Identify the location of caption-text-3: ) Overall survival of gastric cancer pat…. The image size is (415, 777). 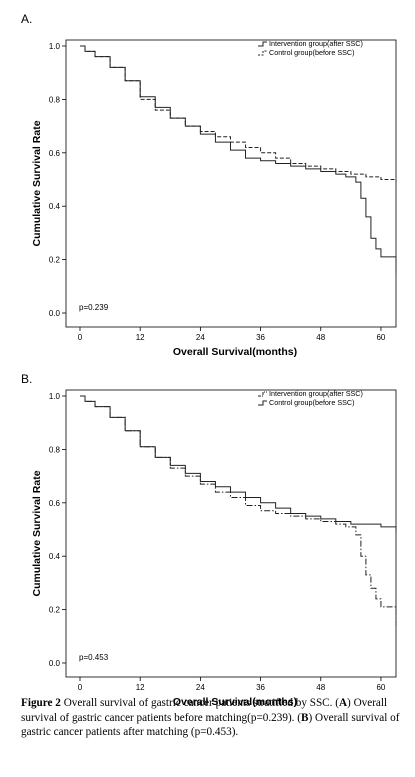
(210, 725).